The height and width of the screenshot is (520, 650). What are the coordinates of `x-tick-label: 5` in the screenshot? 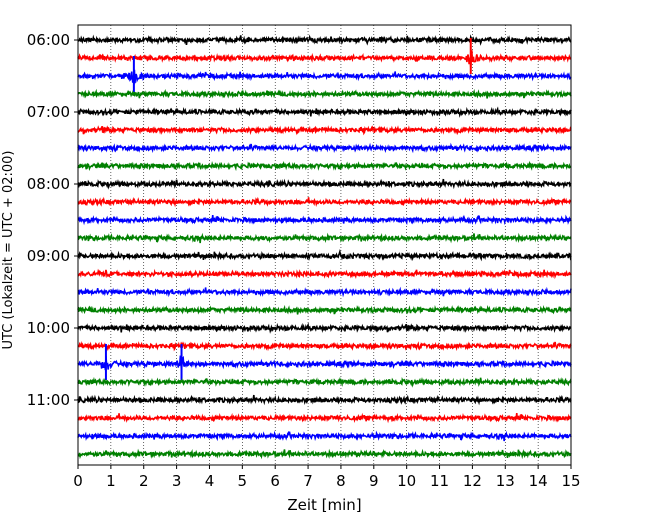 It's located at (243, 481).